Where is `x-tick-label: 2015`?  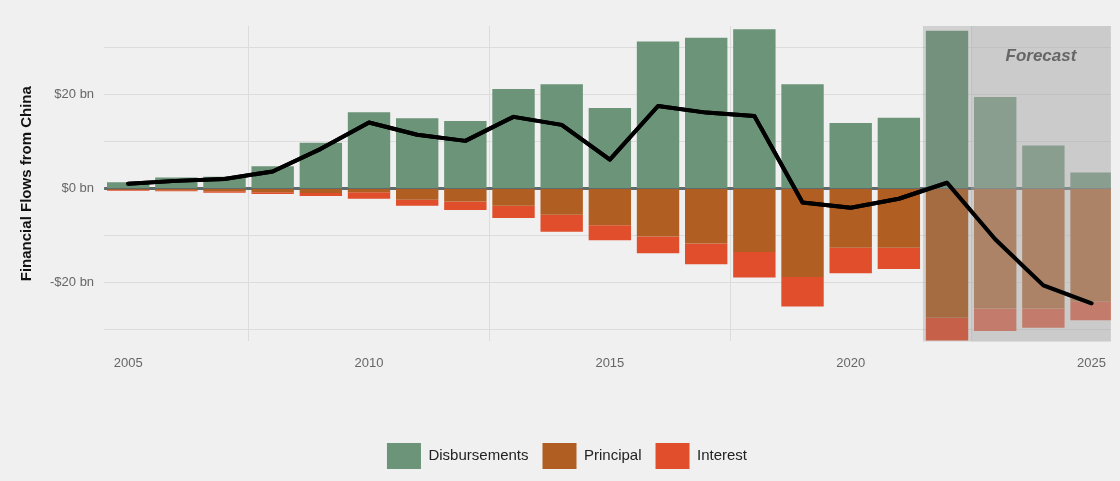
x-tick-label: 2015 is located at coordinates (610, 362).